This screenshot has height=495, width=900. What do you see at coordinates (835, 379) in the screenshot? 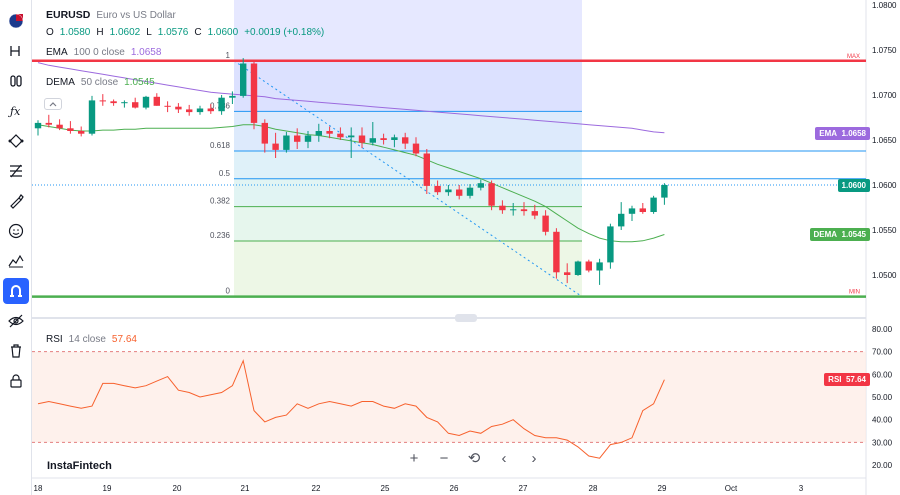
I see `rsi-tag-label: RSI` at bounding box center [835, 379].